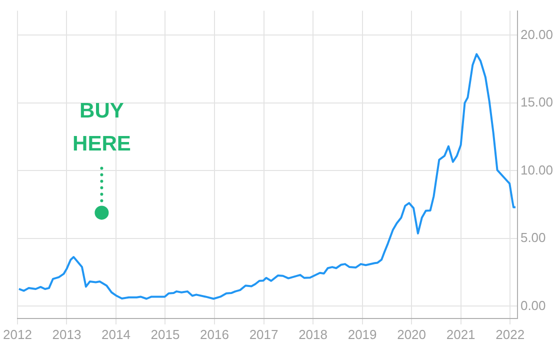  I want to click on x-tick-label: 2013, so click(67, 334).